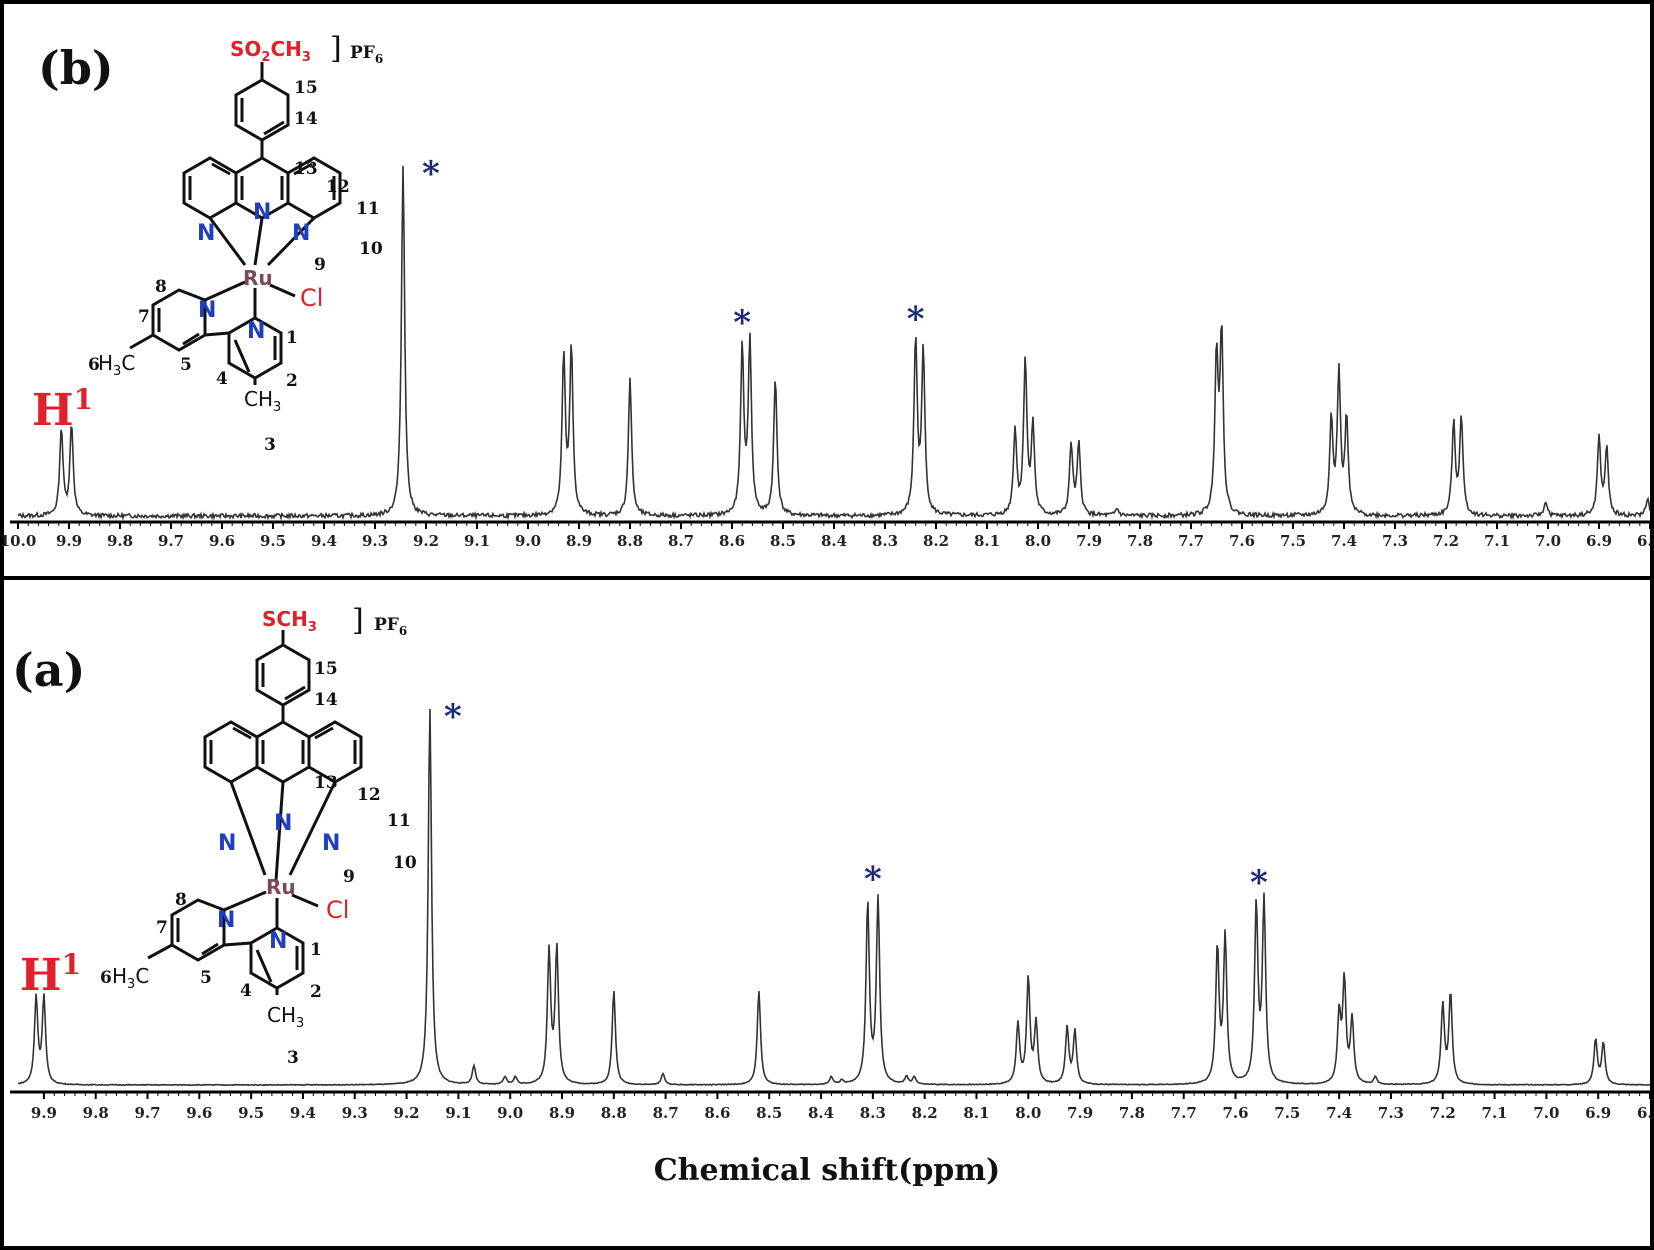  I want to click on ru-atom-a: Ru, so click(281, 887).